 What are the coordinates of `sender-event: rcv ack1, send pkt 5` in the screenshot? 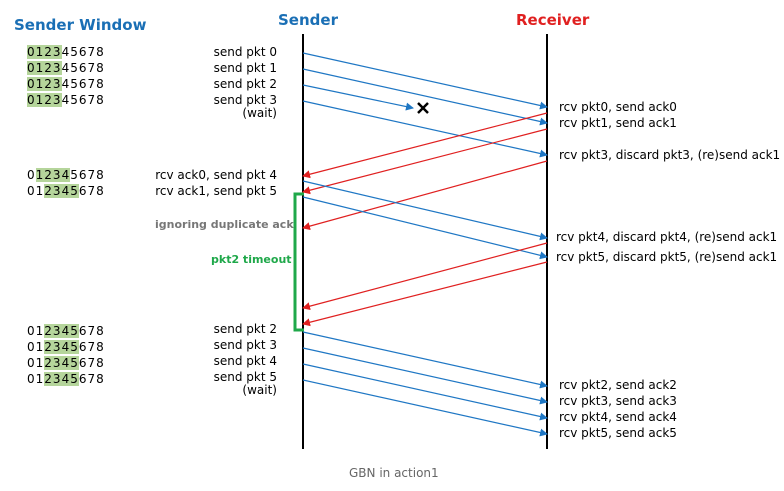 It's located at (216, 191).